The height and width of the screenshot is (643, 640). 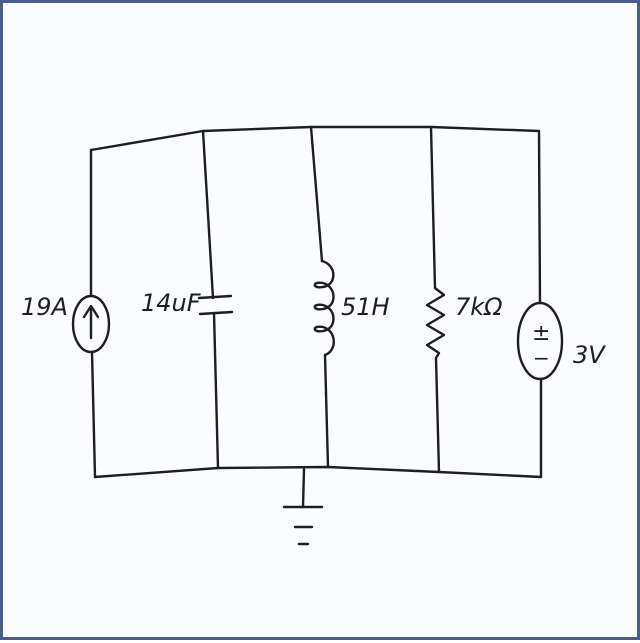 I want to click on resistor-upper-wire, so click(x=433, y=207).